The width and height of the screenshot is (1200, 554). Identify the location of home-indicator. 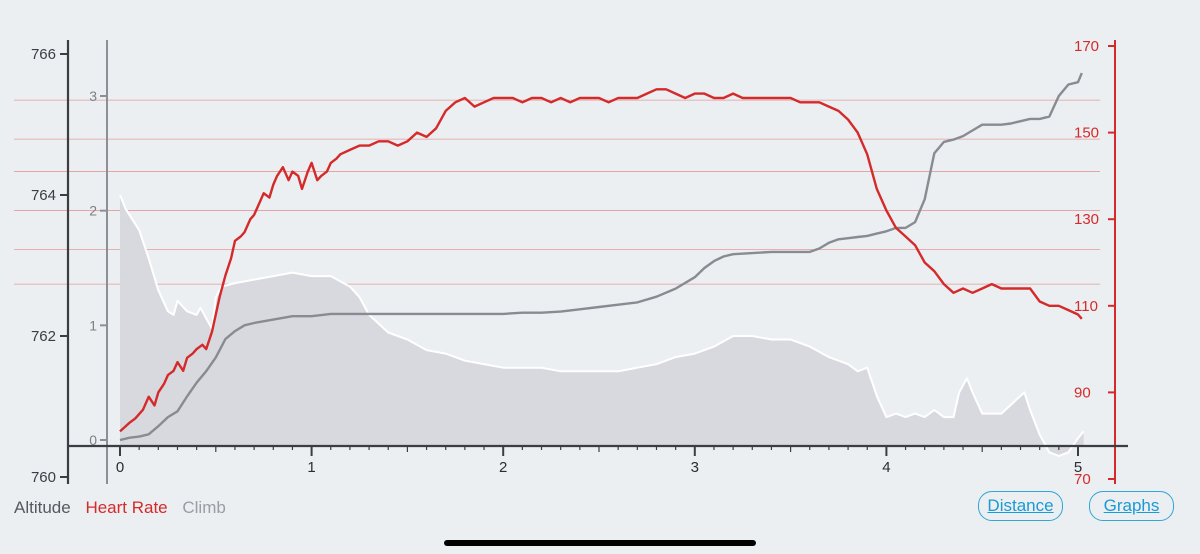
(600, 543).